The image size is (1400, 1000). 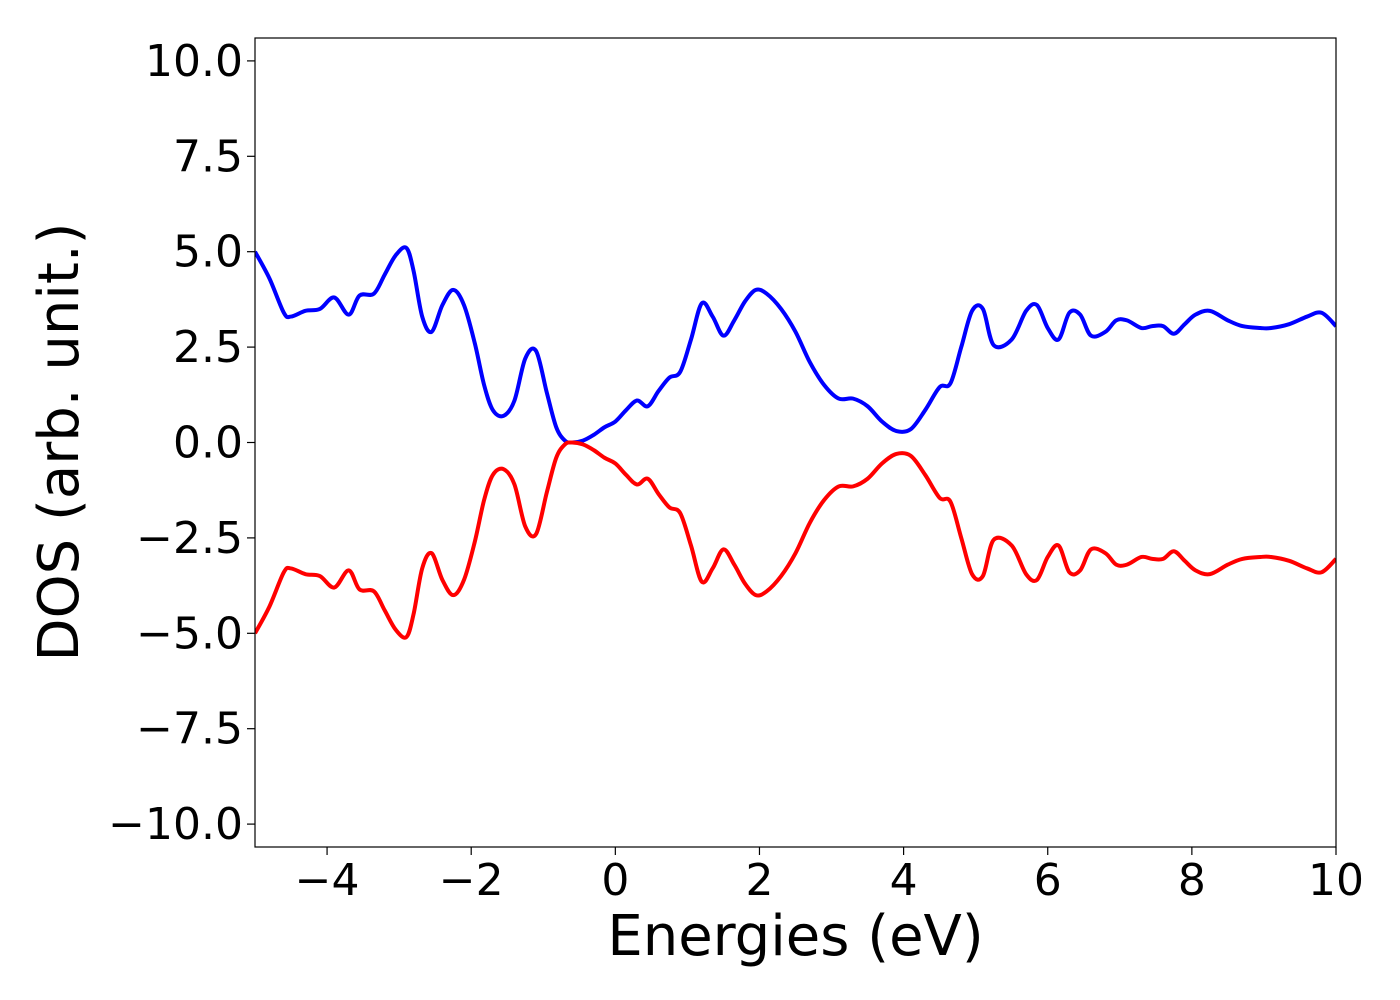 I want to click on x-tick-label: 0, so click(x=615, y=880).